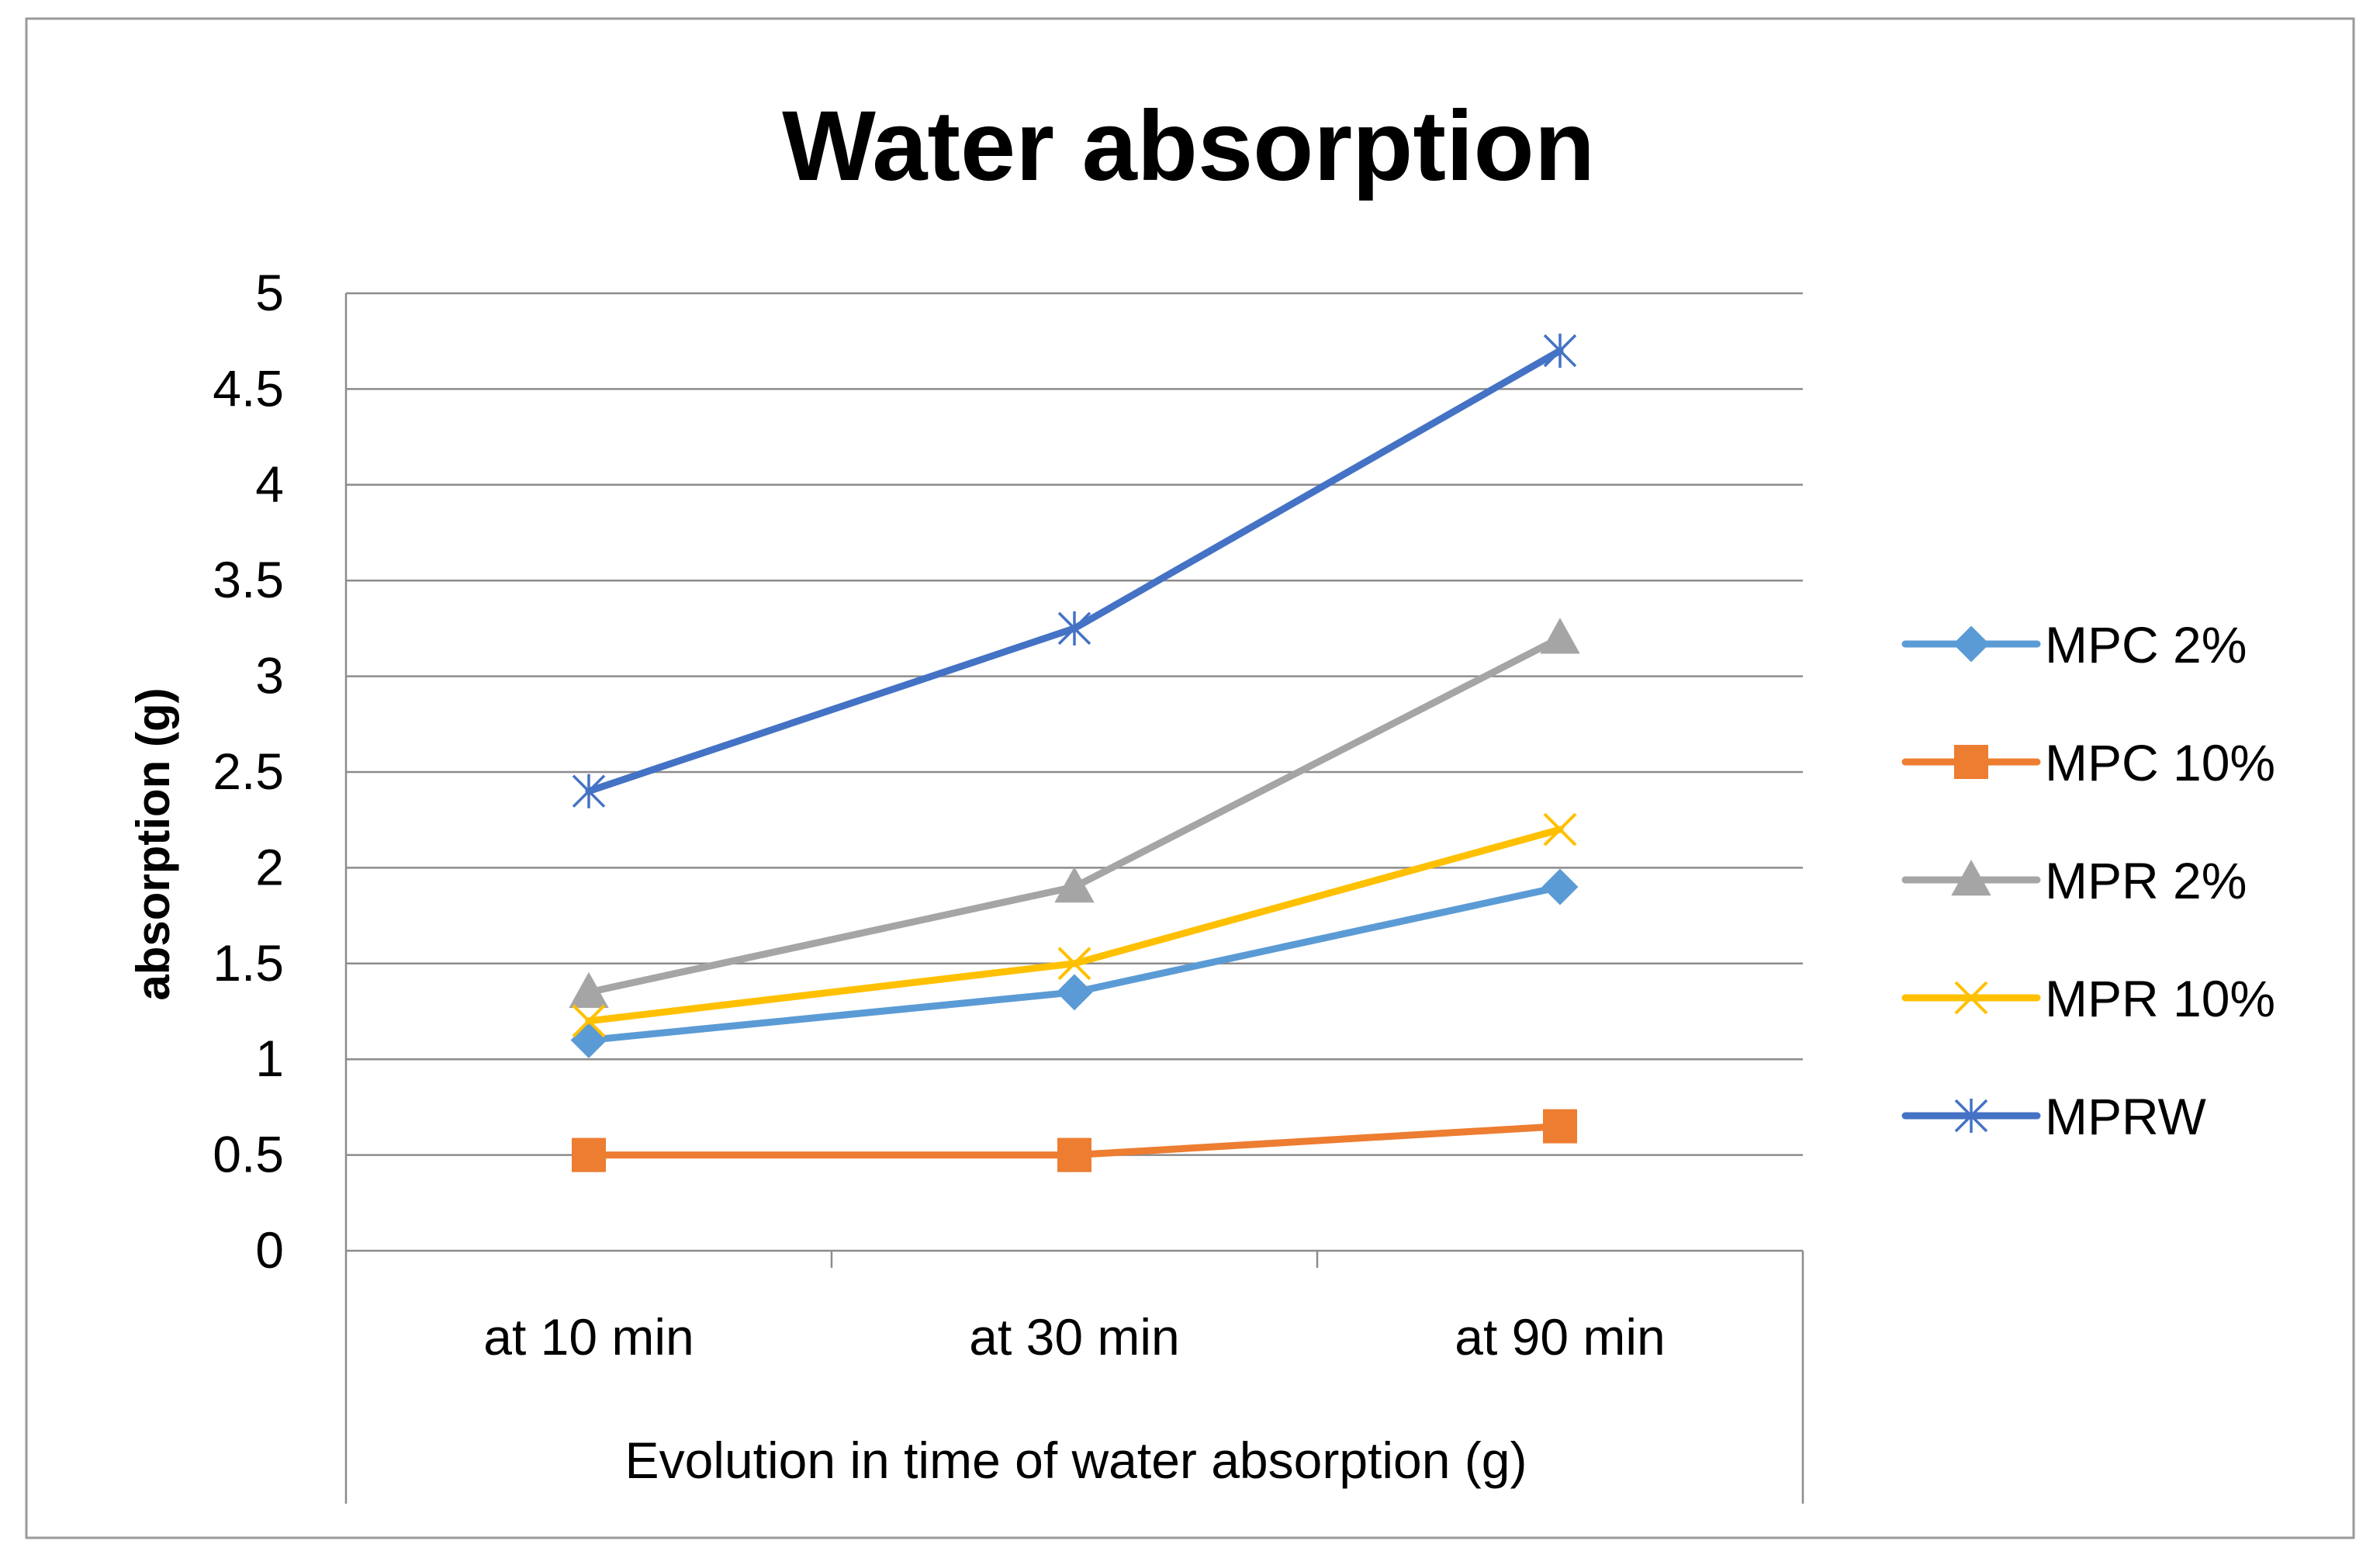 This screenshot has width=2380, height=1558. What do you see at coordinates (589, 1337) in the screenshot?
I see `x-tick-label: at 10 min` at bounding box center [589, 1337].